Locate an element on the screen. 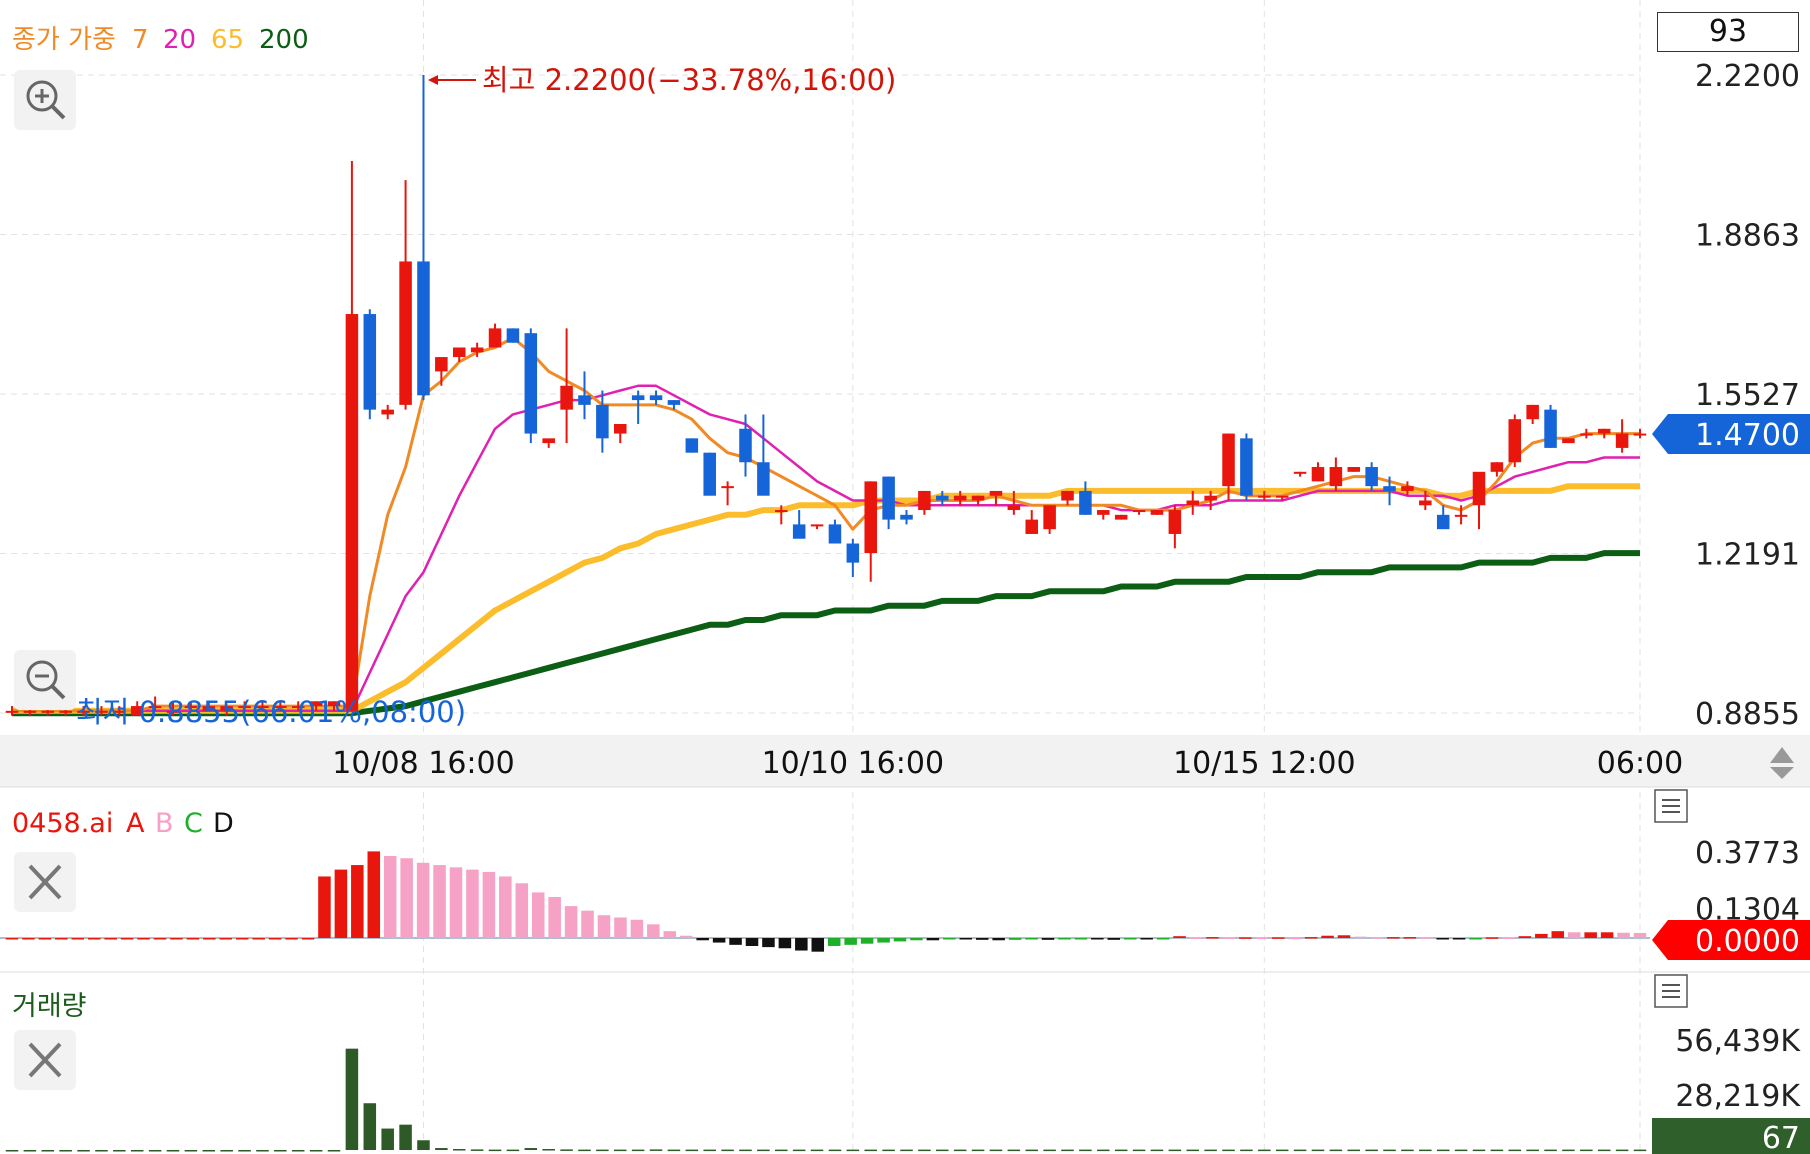  zoom-out-button is located at coordinates (45, 680).